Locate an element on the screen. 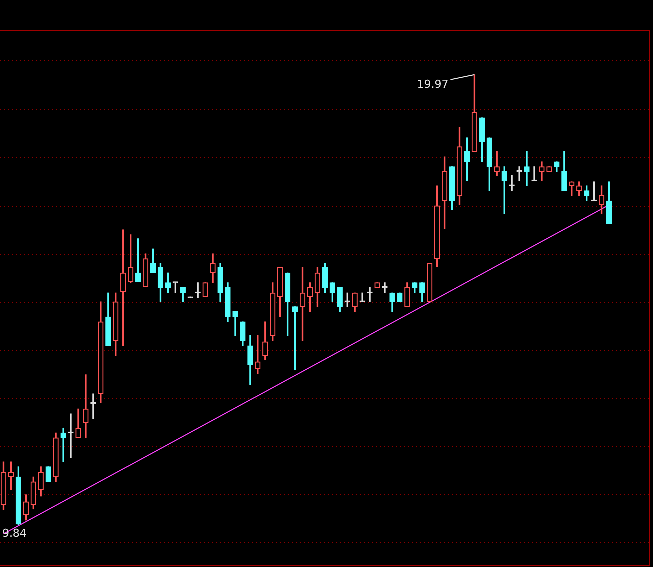 The width and height of the screenshot is (653, 567). annotation: 9.84 is located at coordinates (14, 533).